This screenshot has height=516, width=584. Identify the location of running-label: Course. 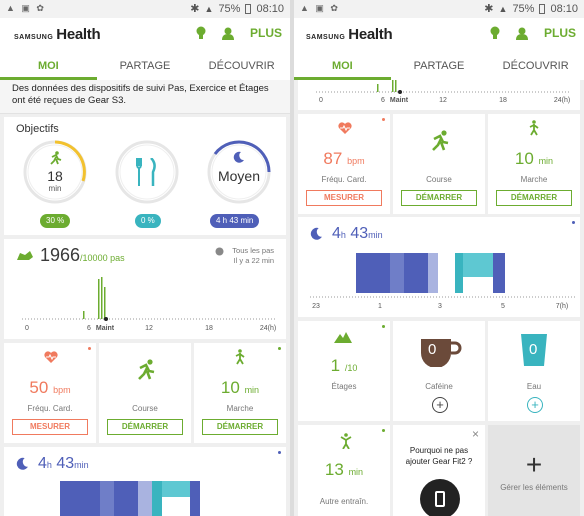
(439, 179).